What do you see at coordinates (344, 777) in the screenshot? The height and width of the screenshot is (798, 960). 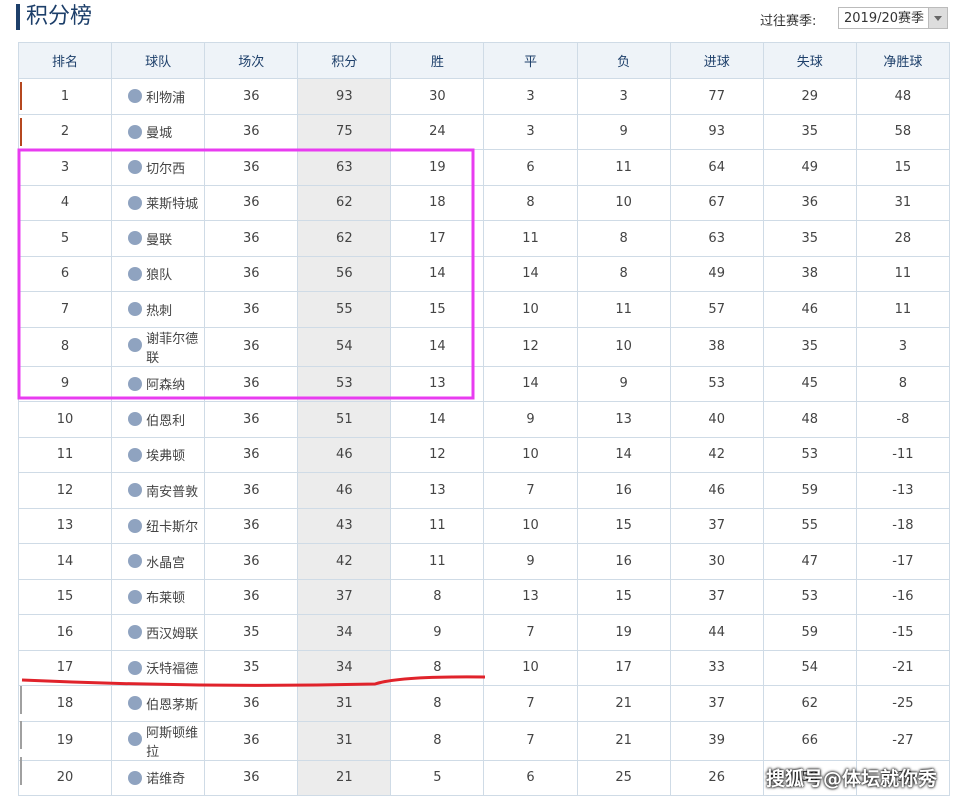 I see `cell: 21` at bounding box center [344, 777].